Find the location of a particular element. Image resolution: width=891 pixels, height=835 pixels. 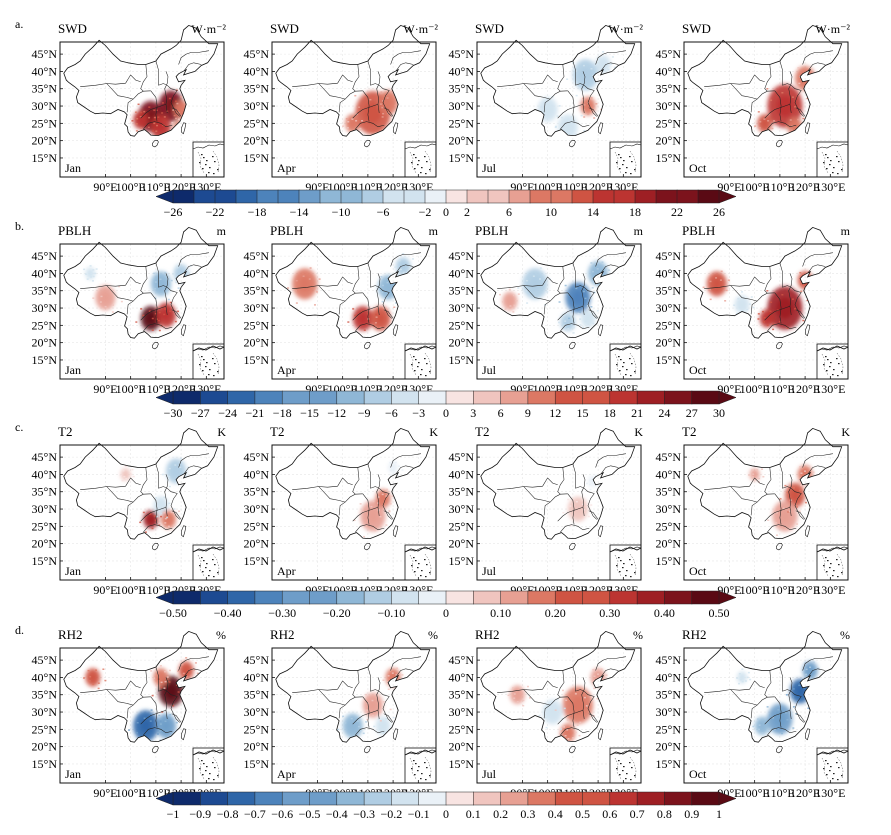

lon-tick-label: 90°E is located at coordinates (729, 187).